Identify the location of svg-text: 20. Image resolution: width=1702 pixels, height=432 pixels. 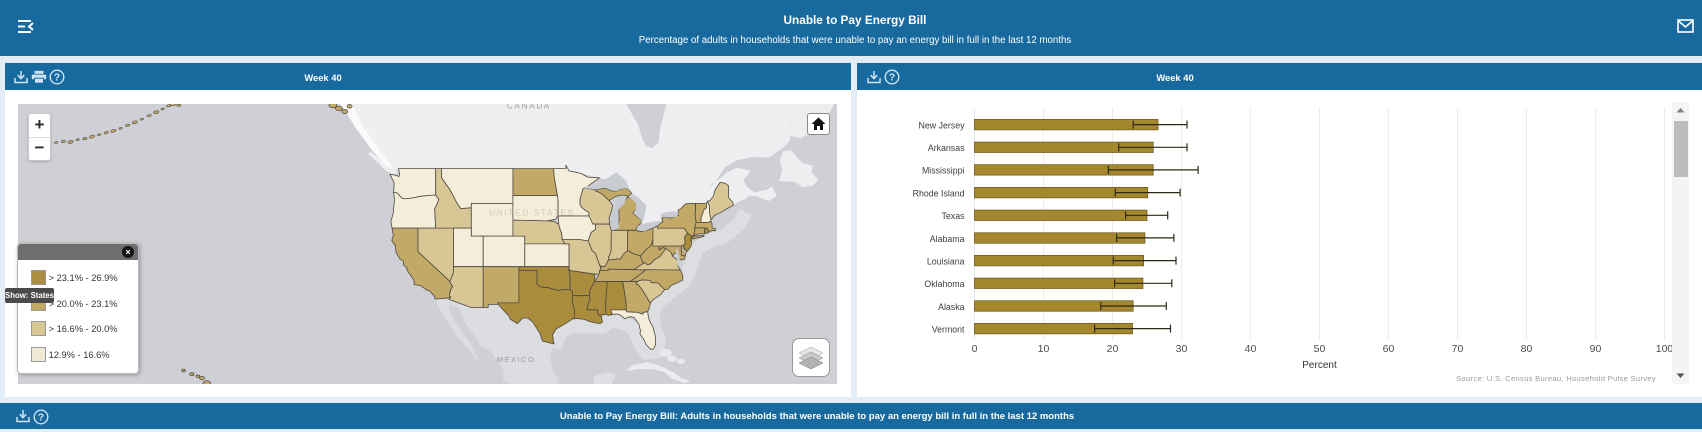
(1113, 349).